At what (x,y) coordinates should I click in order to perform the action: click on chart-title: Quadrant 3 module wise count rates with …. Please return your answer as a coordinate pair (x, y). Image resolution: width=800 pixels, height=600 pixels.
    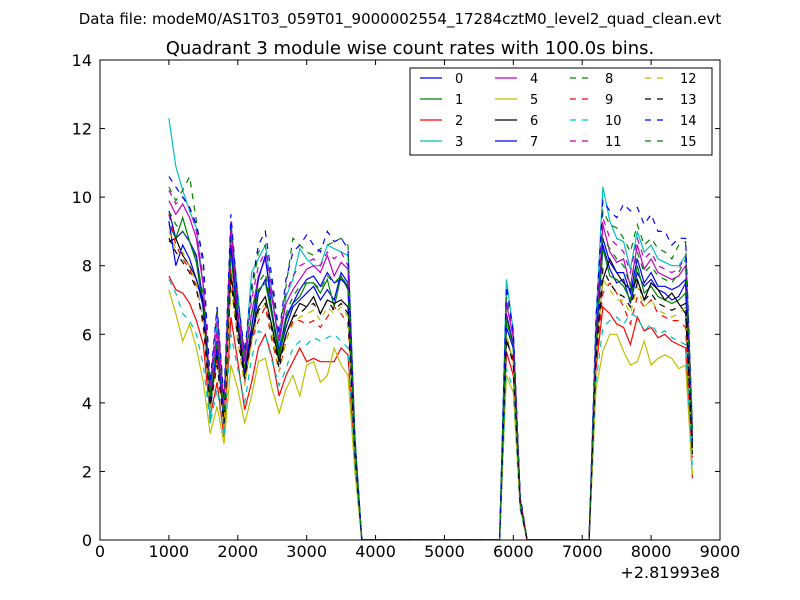
    Looking at the image, I should click on (410, 48).